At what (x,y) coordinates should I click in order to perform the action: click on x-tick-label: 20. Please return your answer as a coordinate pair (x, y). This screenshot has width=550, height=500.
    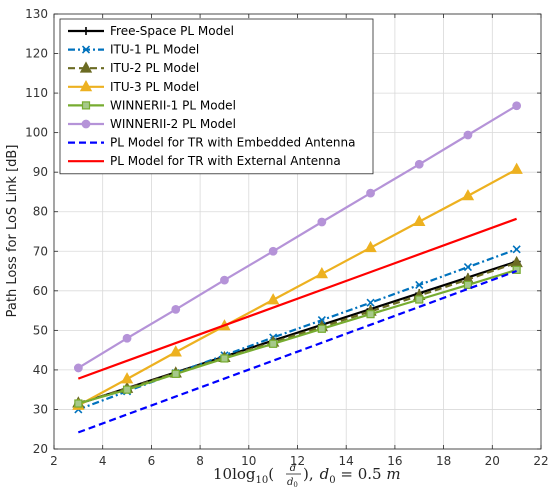
    Looking at the image, I should click on (492, 461).